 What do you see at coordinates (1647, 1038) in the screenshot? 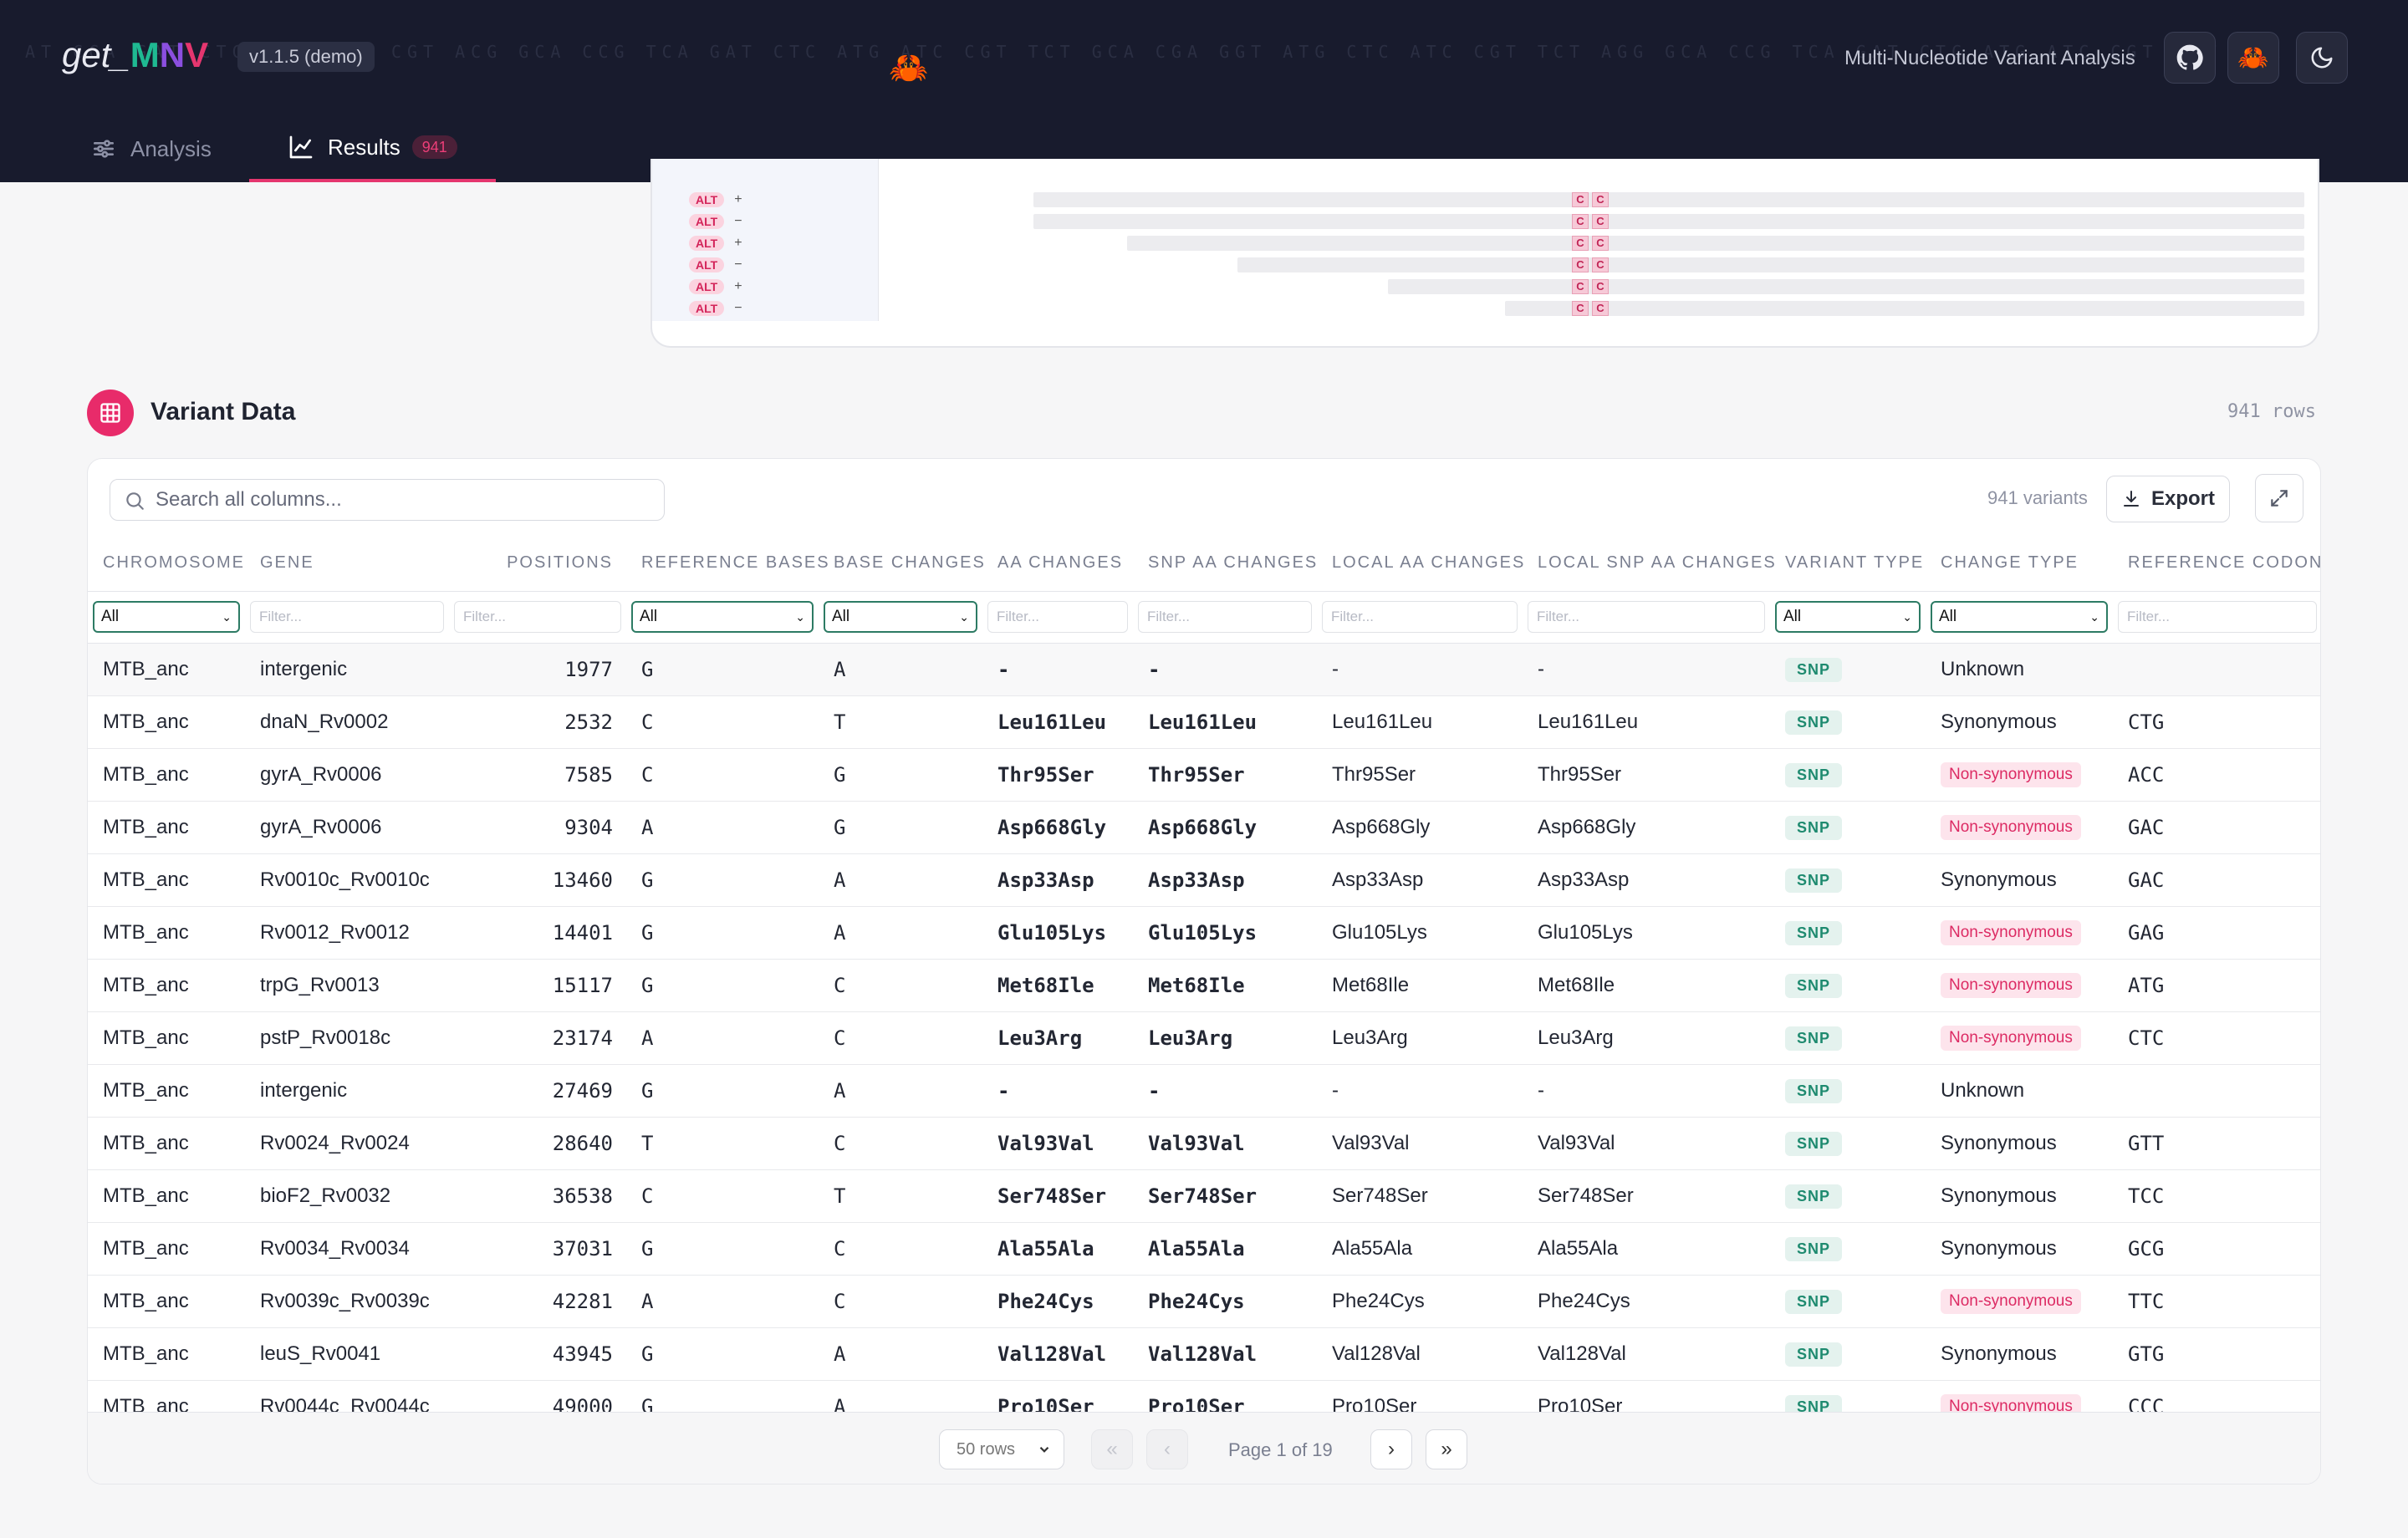
I see `local-snp-aa-change-cell: Leu3Arg` at bounding box center [1647, 1038].